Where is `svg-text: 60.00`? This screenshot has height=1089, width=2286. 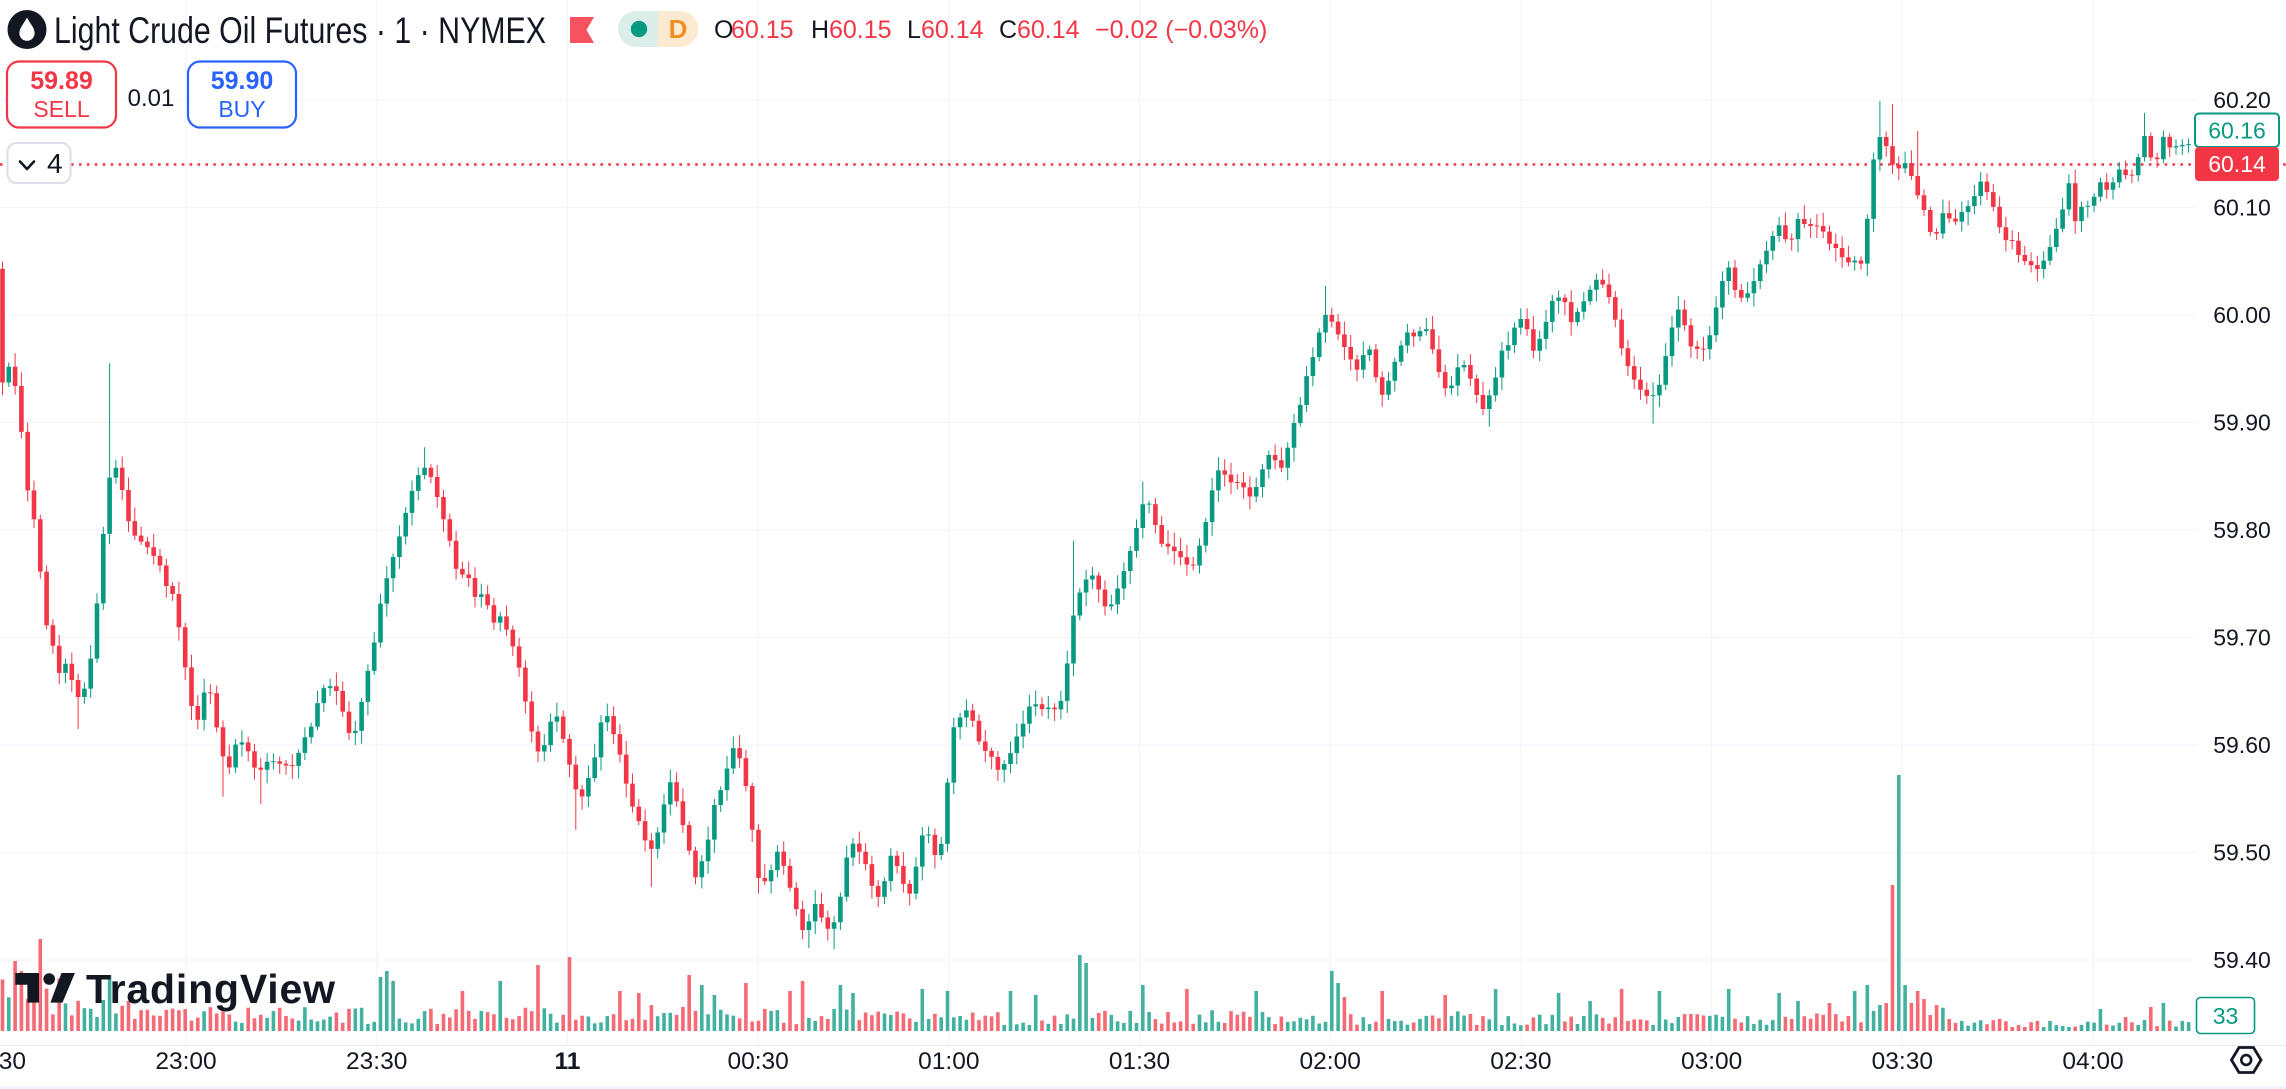
svg-text: 60.00 is located at coordinates (2242, 315).